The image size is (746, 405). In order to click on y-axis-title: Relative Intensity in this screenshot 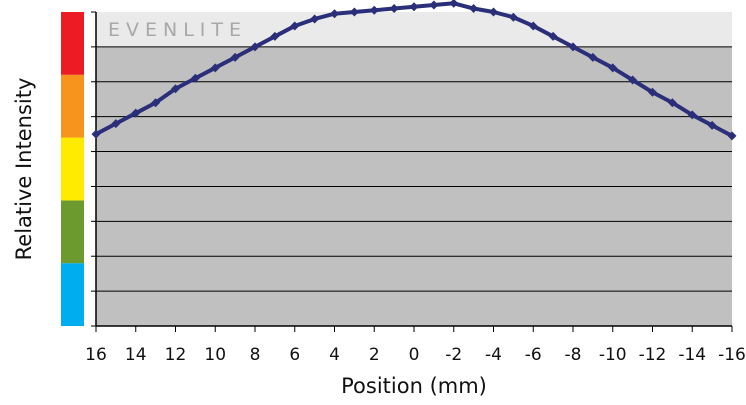, I will do `click(24, 169)`.